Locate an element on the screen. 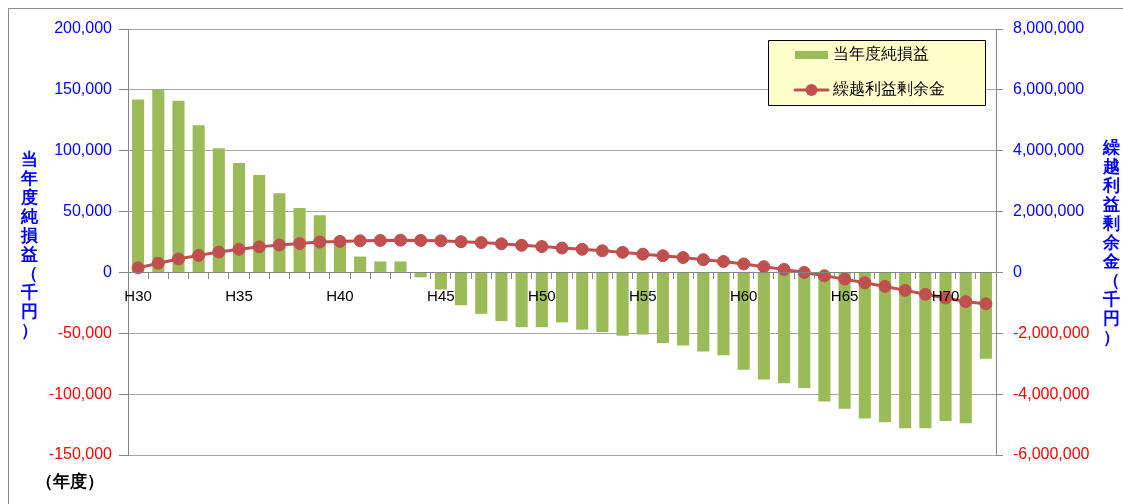 This screenshot has height=504, width=1123. x-tick-label: H30 is located at coordinates (138, 295).